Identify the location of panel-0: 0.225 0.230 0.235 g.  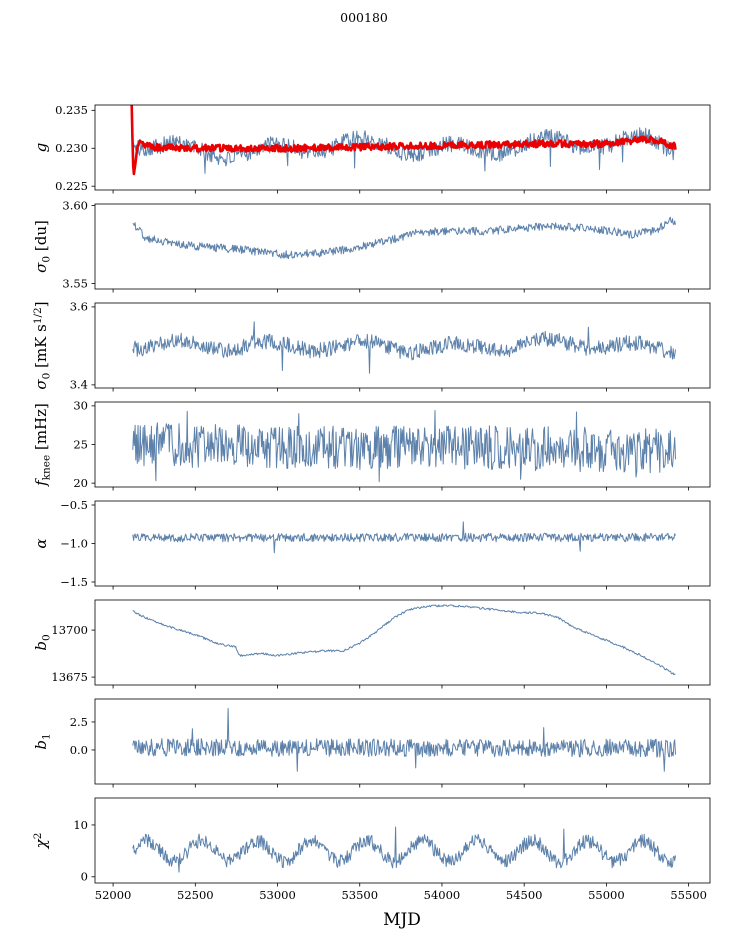
(371, 148).